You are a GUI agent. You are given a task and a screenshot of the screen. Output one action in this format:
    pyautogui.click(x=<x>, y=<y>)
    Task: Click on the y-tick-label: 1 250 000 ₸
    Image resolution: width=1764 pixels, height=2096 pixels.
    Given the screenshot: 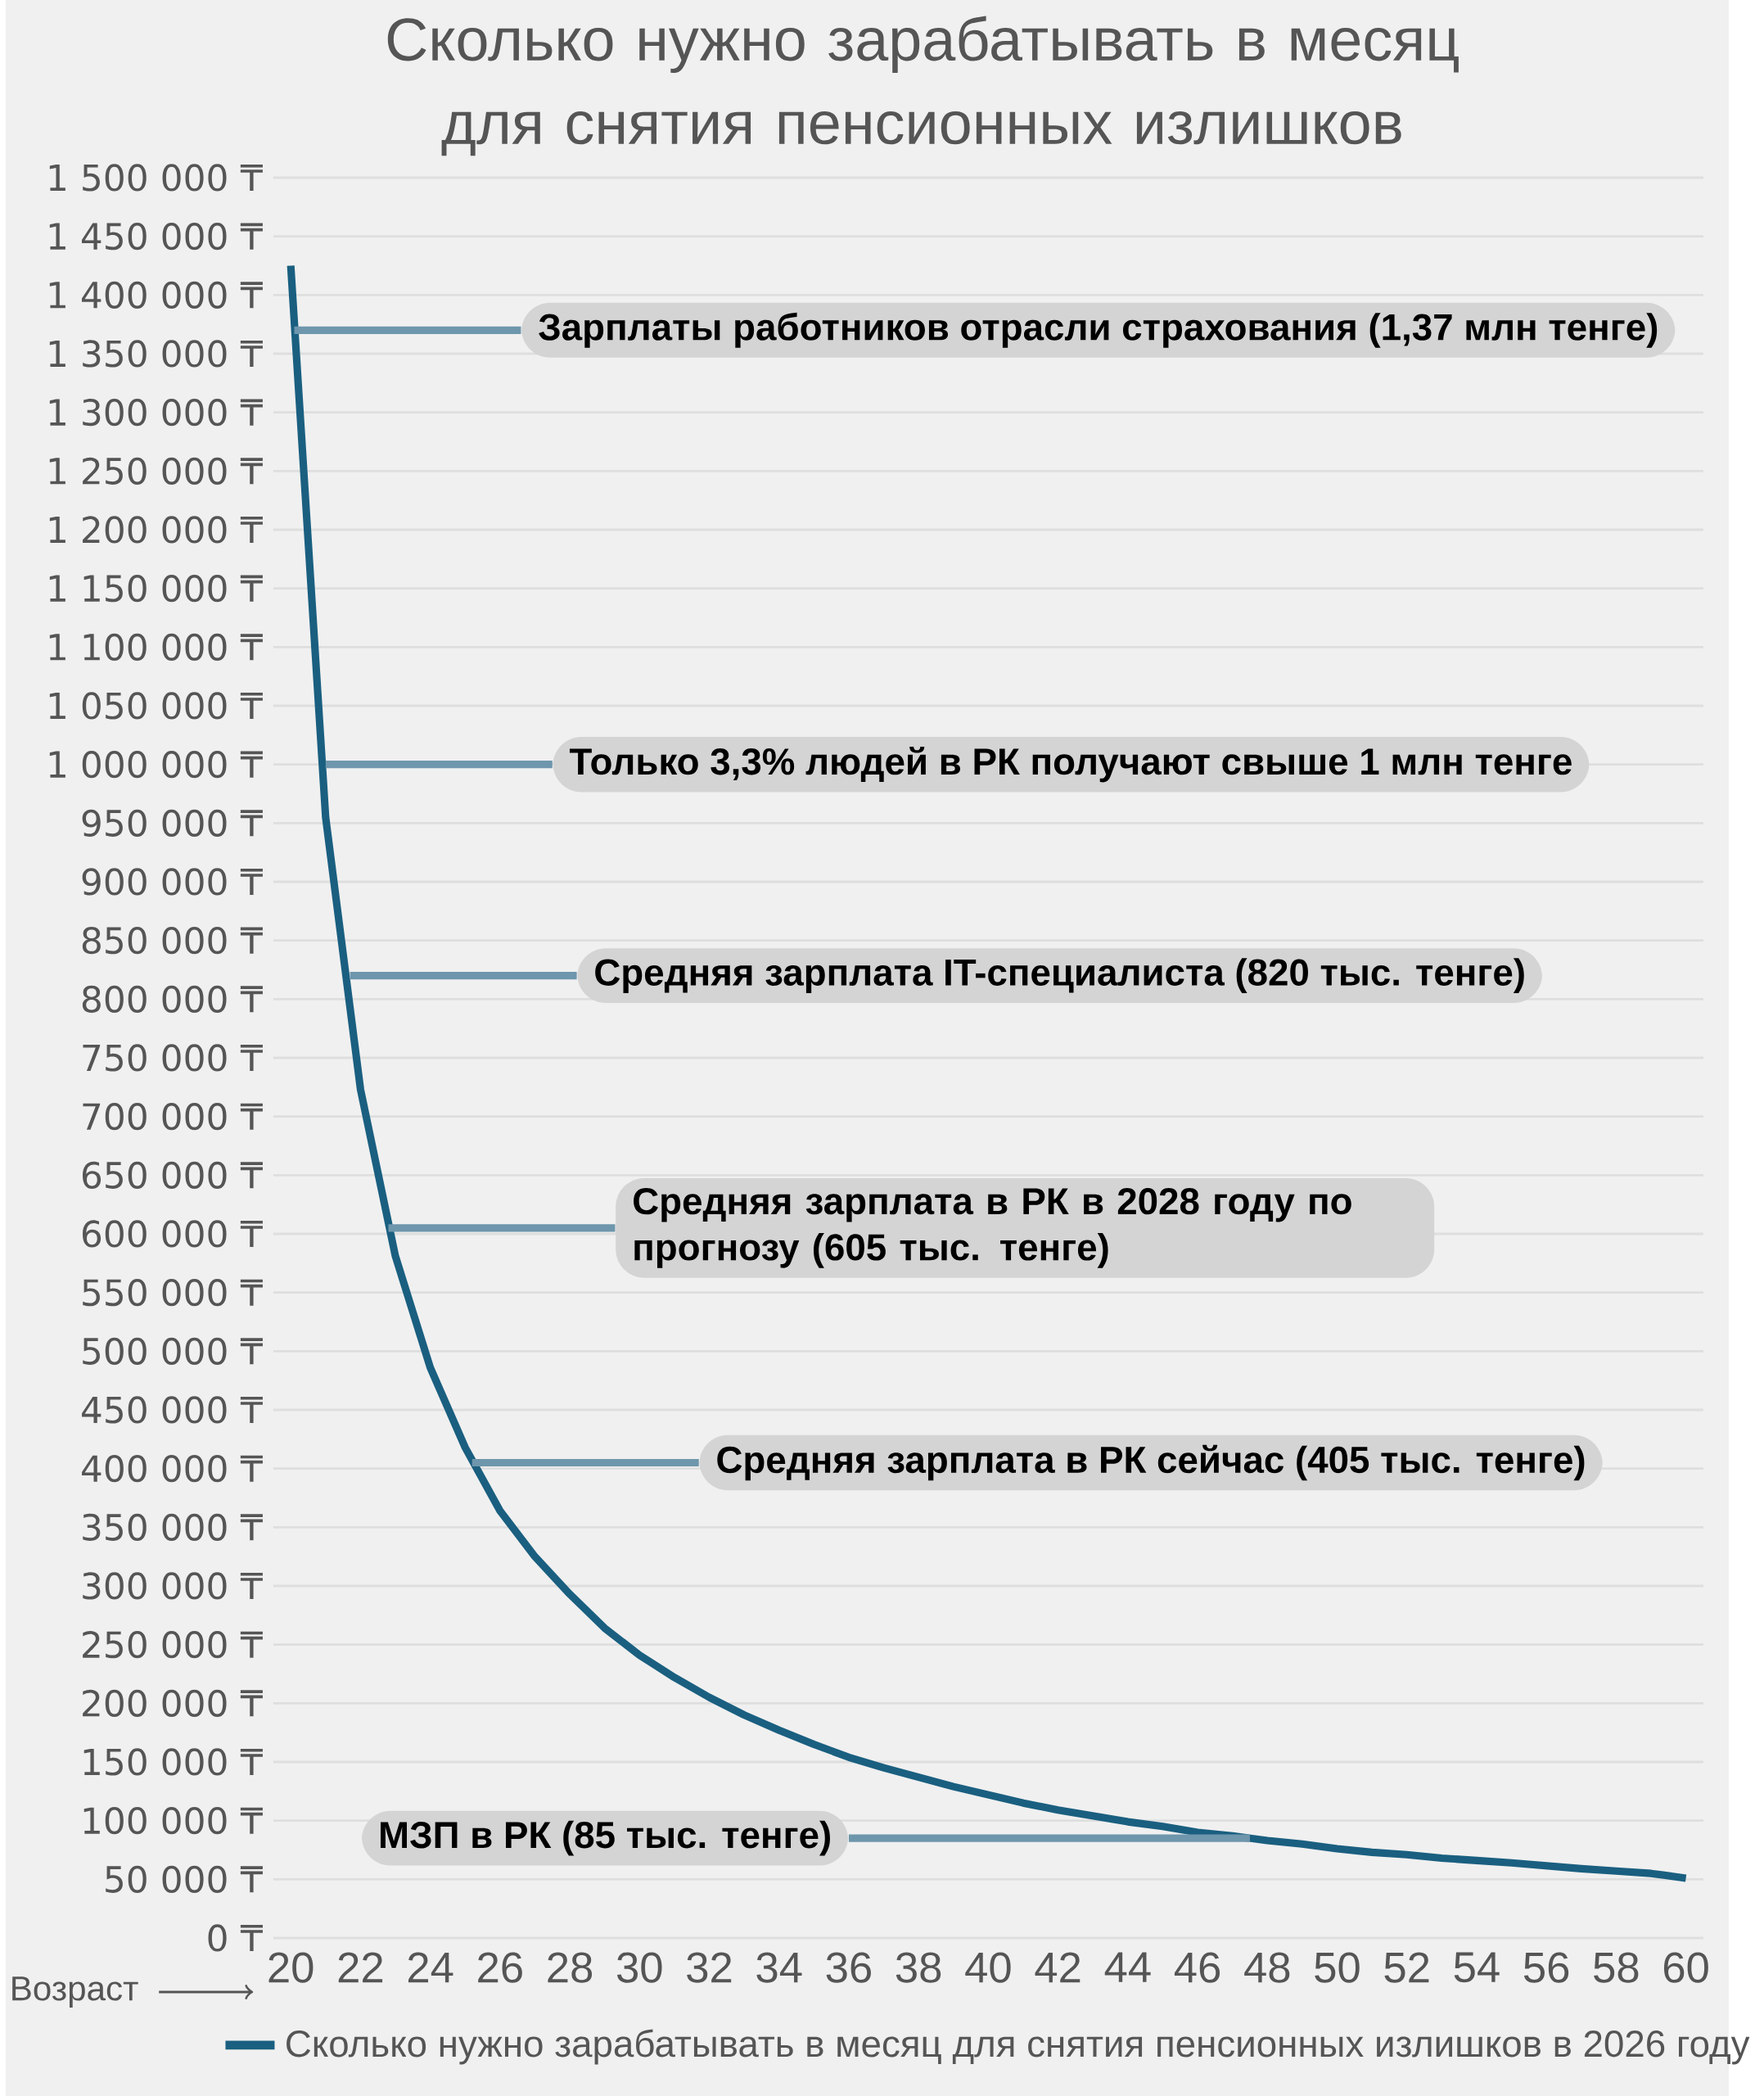 What is the action you would take?
    pyautogui.click(x=156, y=471)
    